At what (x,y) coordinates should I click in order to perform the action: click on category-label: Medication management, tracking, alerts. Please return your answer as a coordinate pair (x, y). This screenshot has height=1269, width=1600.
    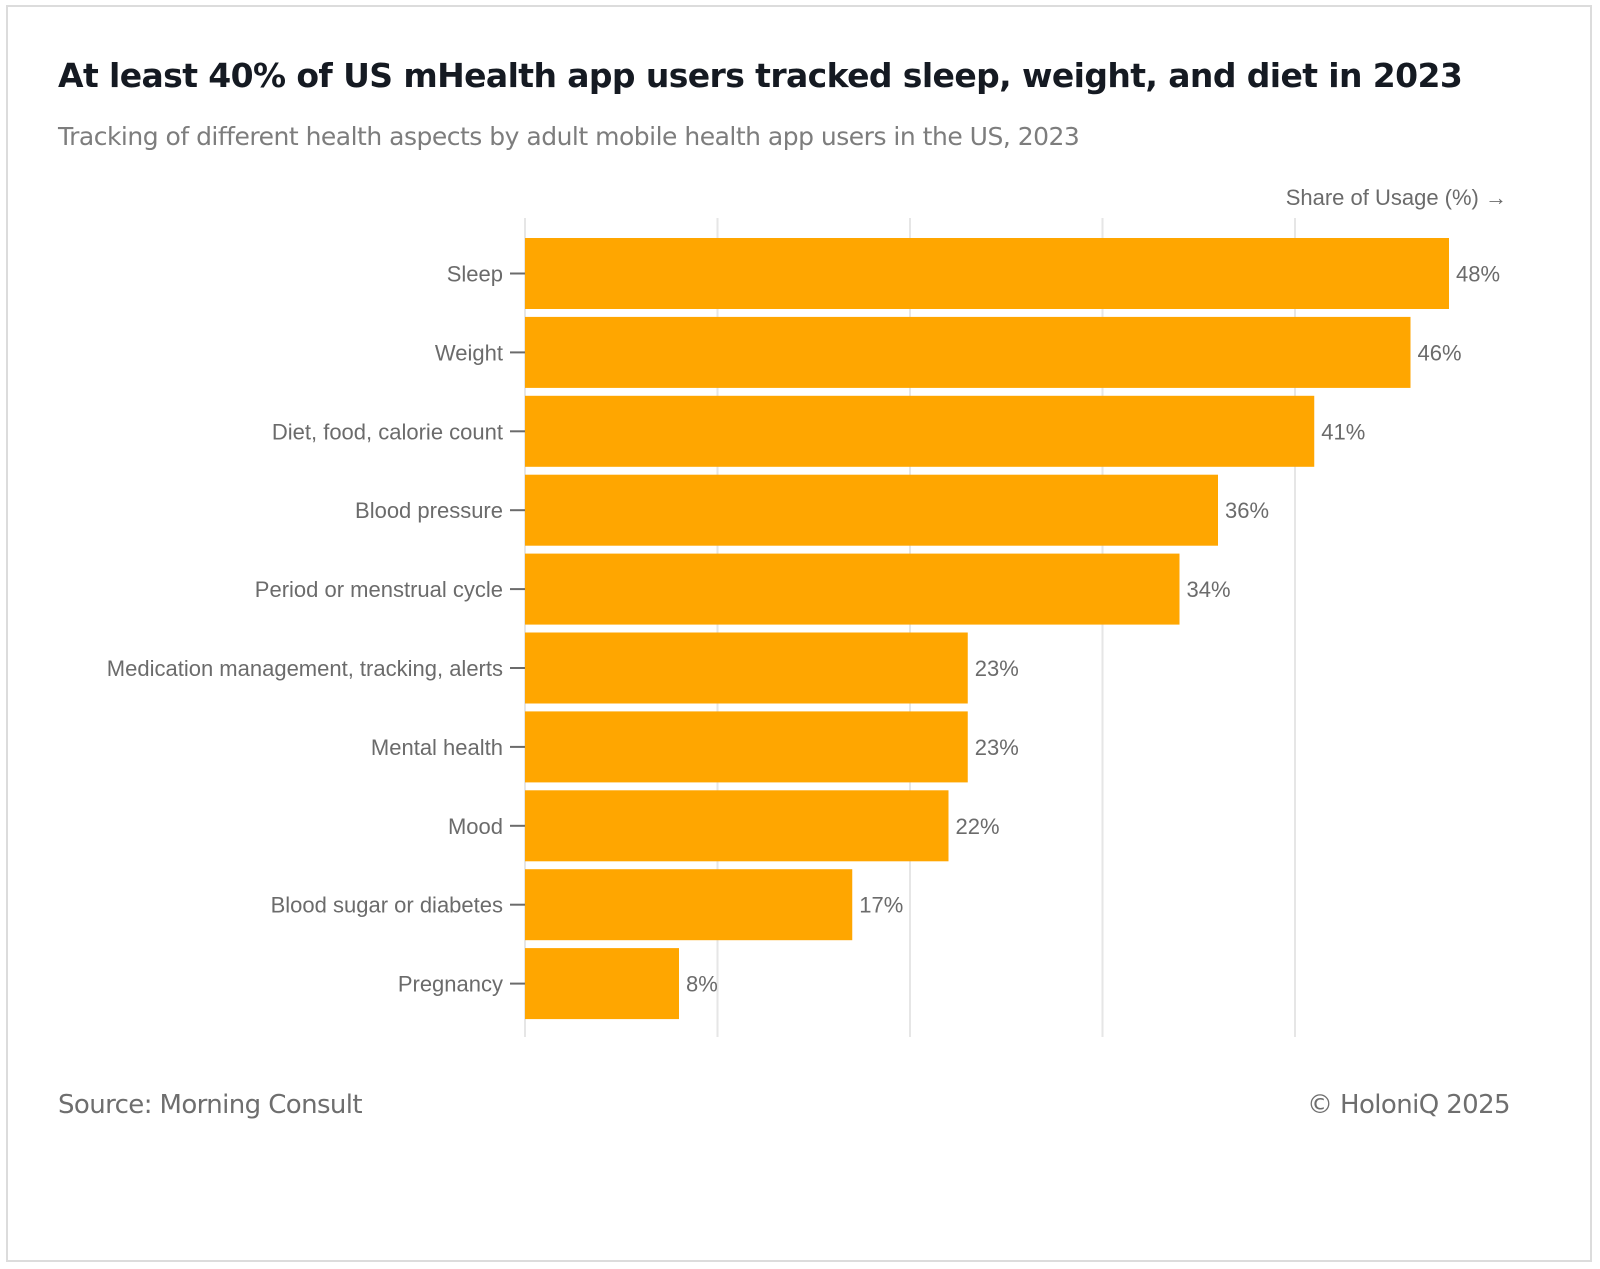
    Looking at the image, I should click on (305, 668).